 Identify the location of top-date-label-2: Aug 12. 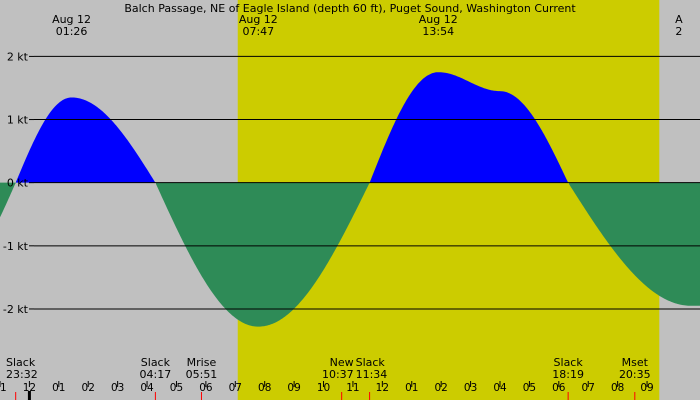
(438, 19).